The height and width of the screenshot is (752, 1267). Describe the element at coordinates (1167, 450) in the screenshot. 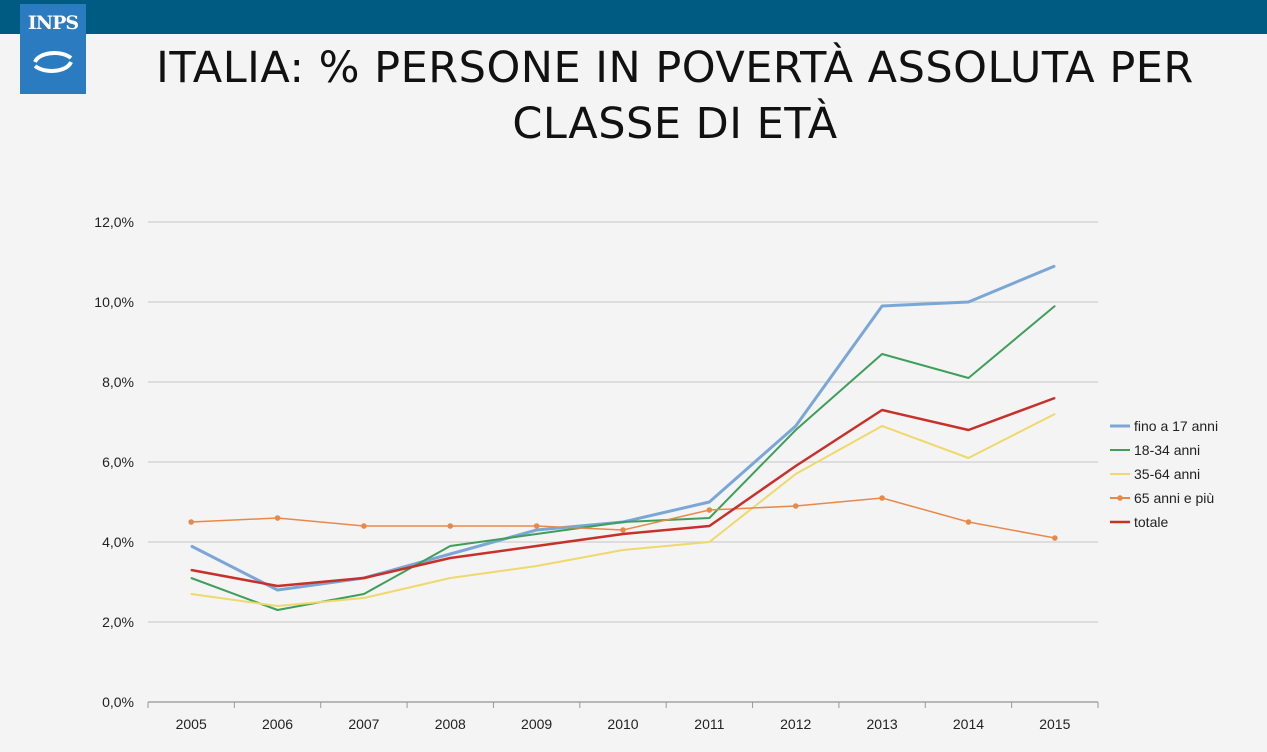

I see `legend-label: 18-34 anni` at that location.